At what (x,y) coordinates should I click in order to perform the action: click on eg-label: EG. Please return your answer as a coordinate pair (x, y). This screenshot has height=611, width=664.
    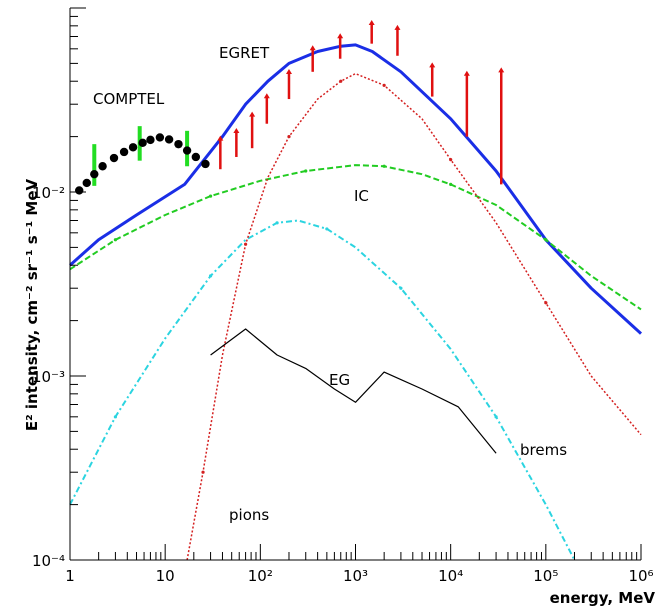
    Looking at the image, I should click on (339, 380).